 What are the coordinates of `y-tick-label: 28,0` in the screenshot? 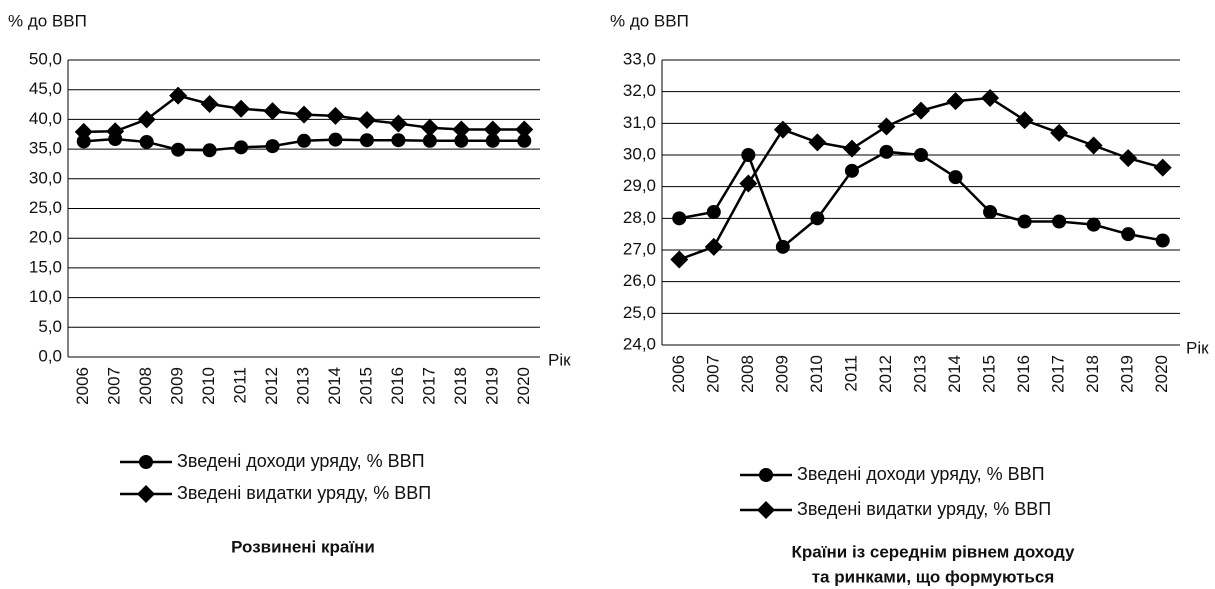 It's located at (639, 217).